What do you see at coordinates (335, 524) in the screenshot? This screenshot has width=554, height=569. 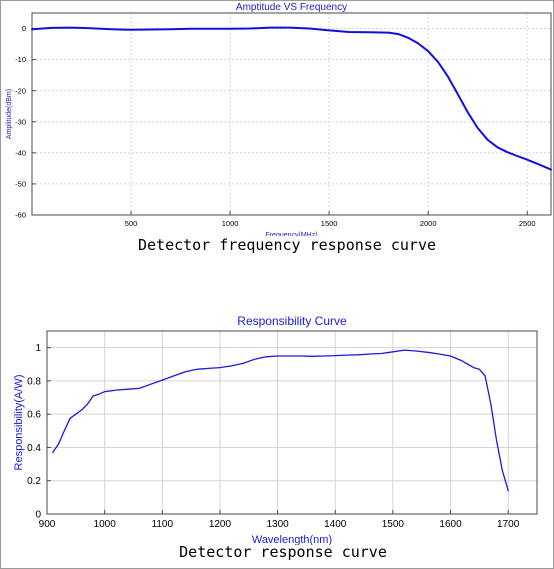 I see `resp-x-tick-label: 1400` at bounding box center [335, 524].